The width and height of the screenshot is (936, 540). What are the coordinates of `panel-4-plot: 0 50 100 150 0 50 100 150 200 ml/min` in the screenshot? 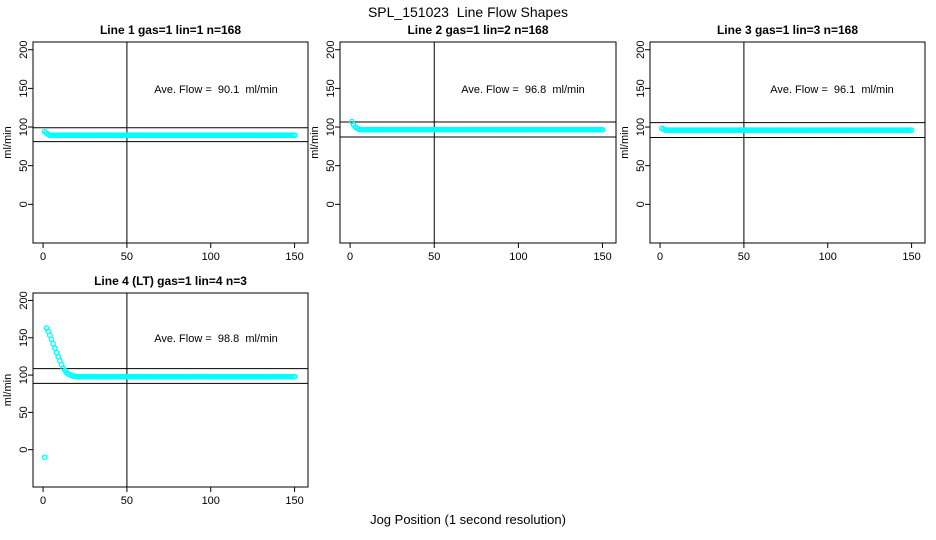 It's located at (155, 399).